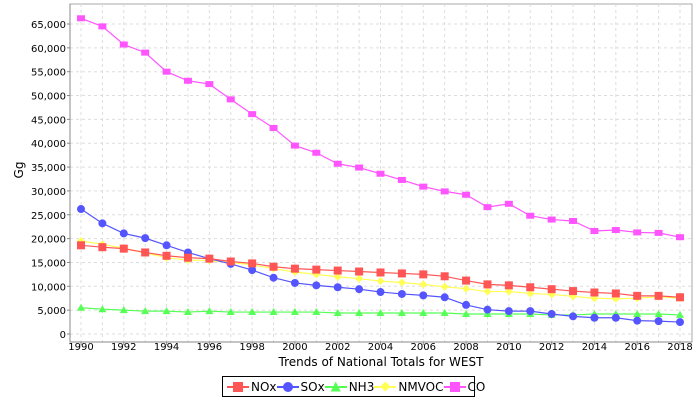 Image resolution: width=700 pixels, height=400 pixels. What do you see at coordinates (264, 386) in the screenshot?
I see `legend-label: NOx` at bounding box center [264, 386].